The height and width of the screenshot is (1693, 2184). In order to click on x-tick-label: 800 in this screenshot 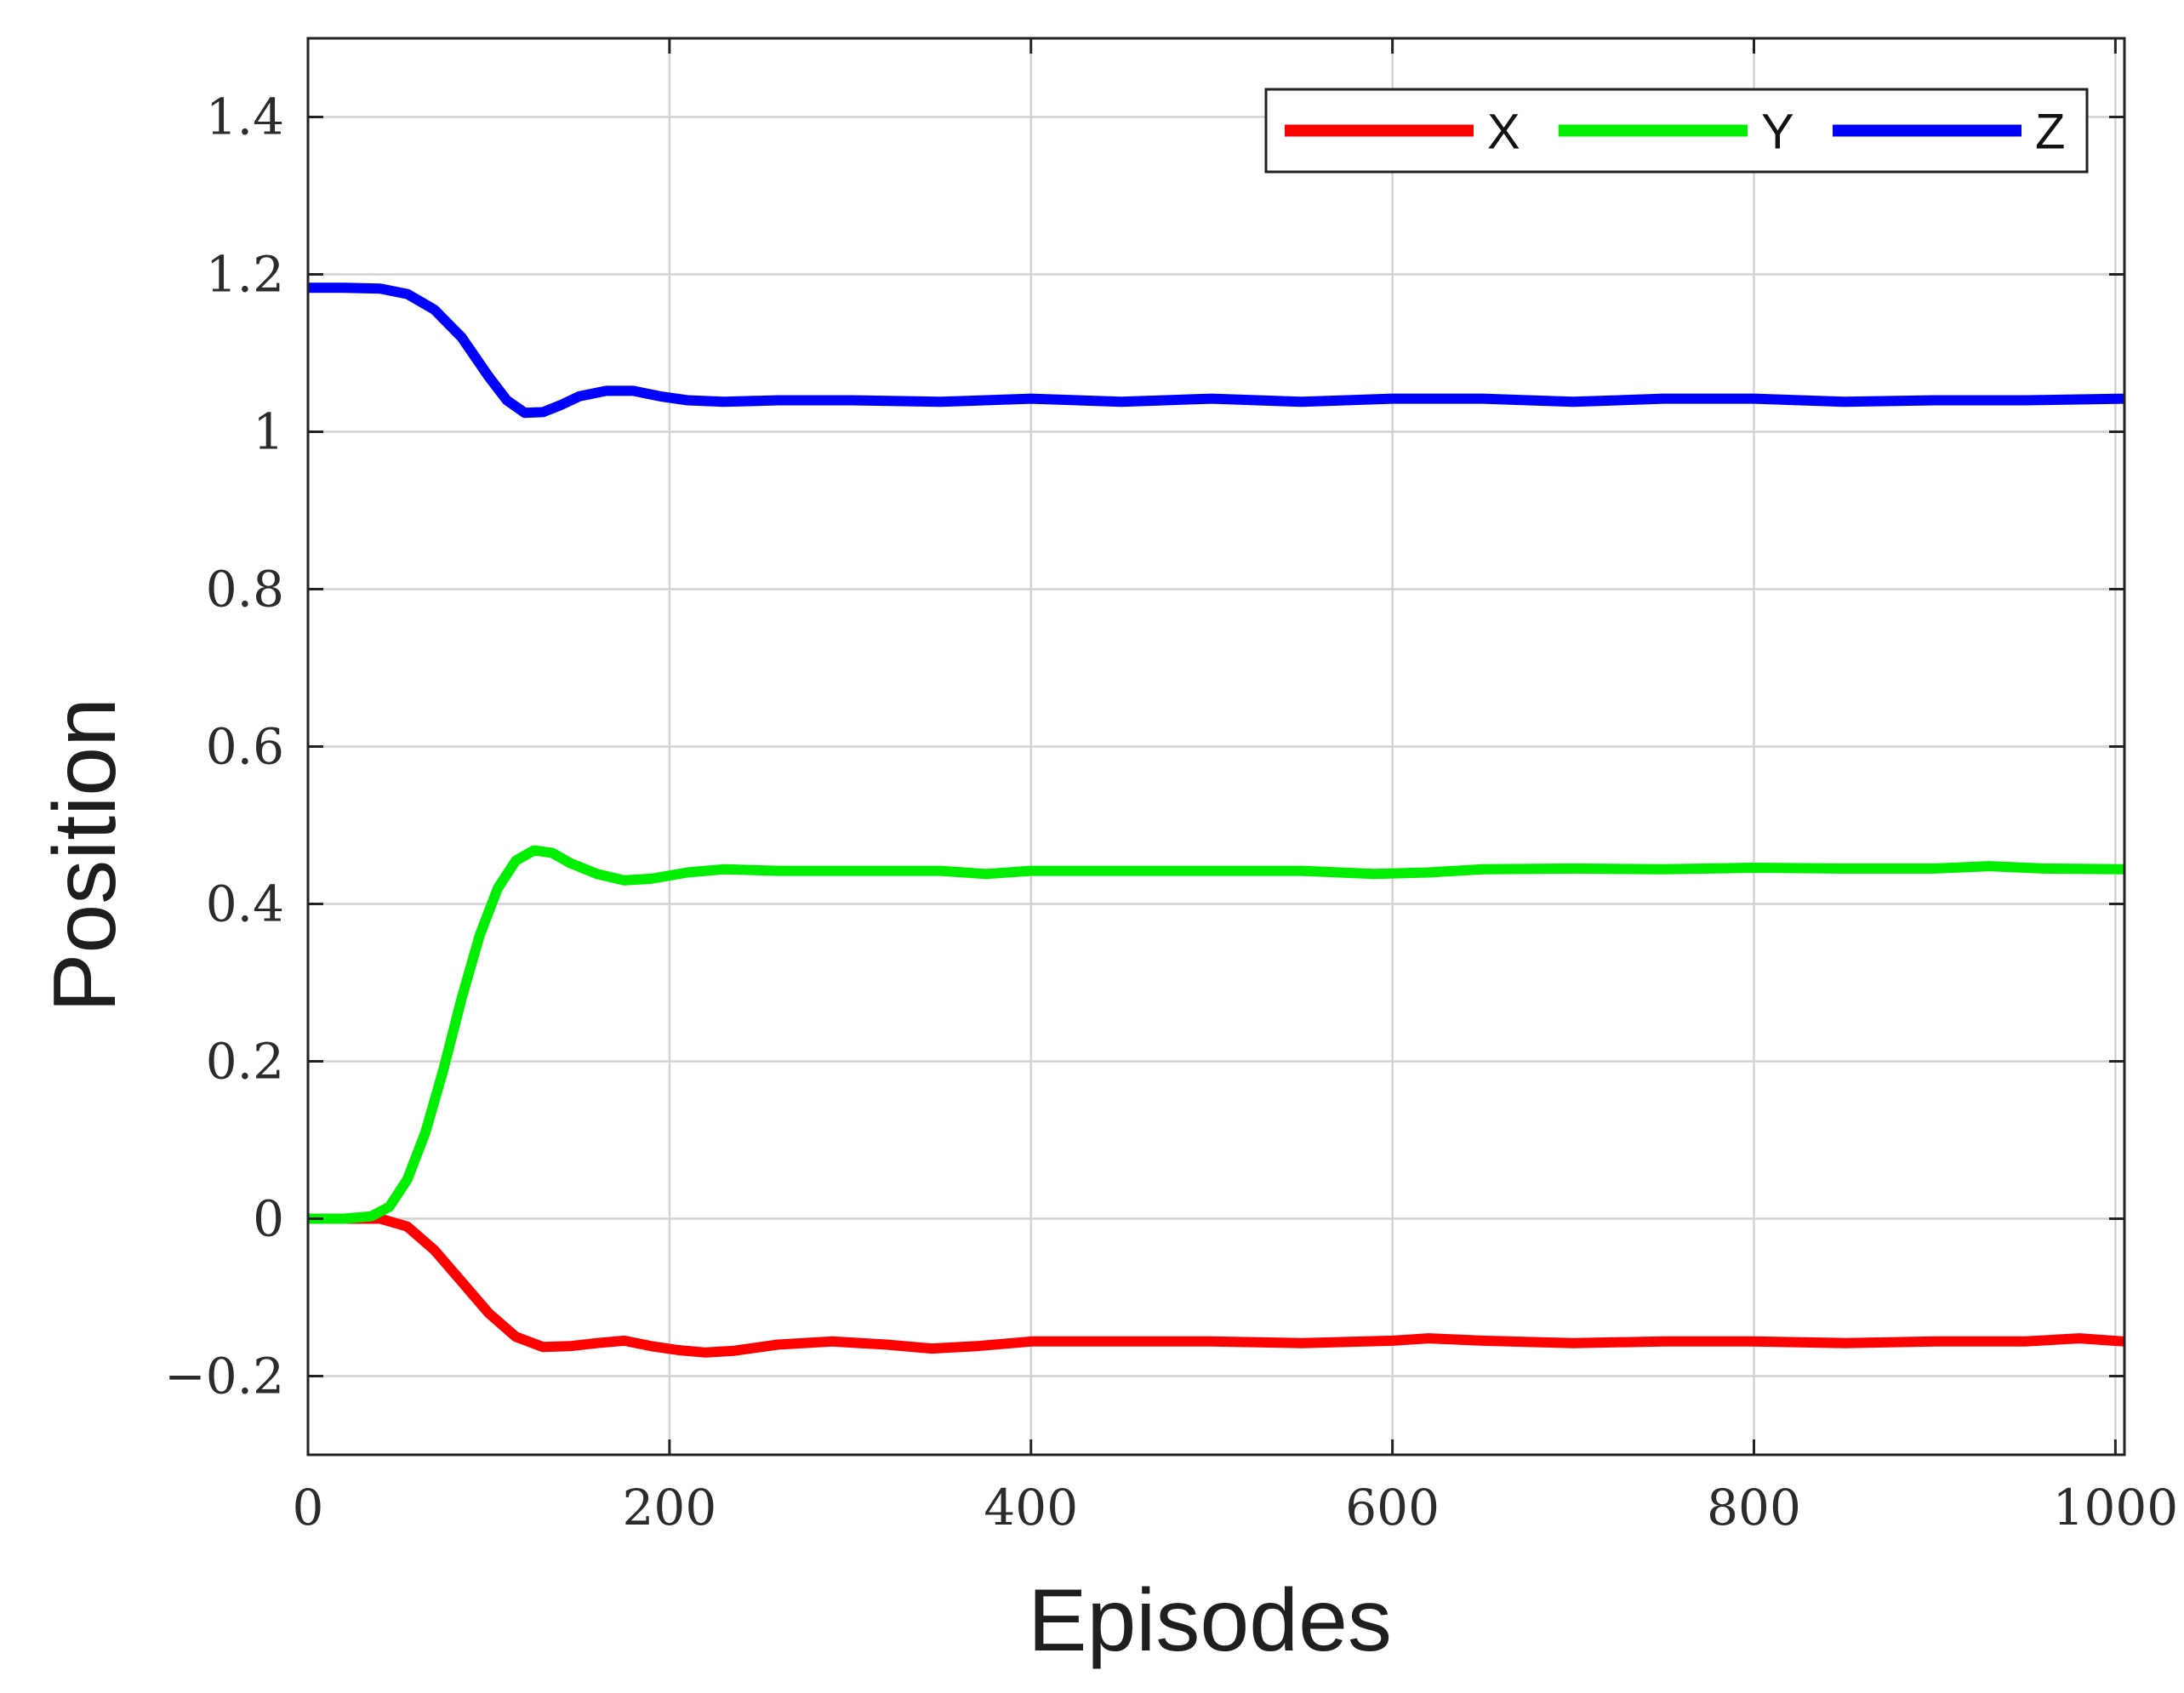, I will do `click(1754, 1508)`.